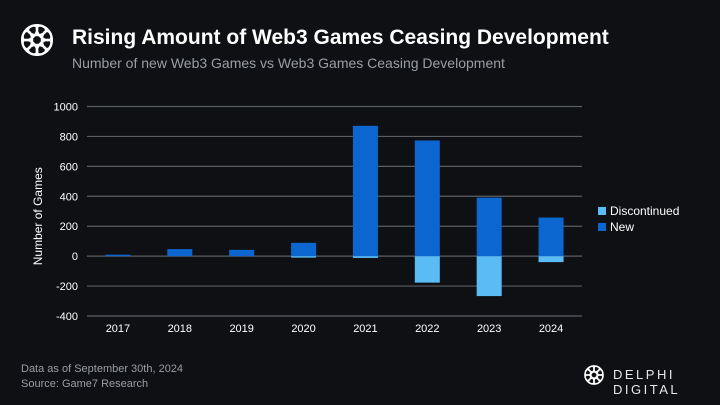  Describe the element at coordinates (647, 382) in the screenshot. I see `brand-name: DELPHI DIGITAL` at that location.